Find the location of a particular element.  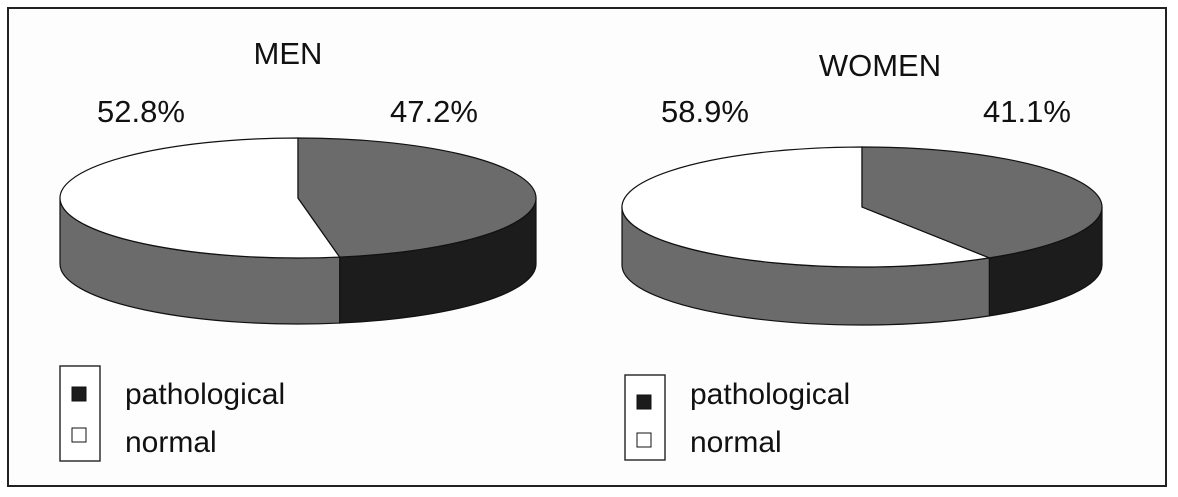

chart-title-women: WOMEN is located at coordinates (880, 65).